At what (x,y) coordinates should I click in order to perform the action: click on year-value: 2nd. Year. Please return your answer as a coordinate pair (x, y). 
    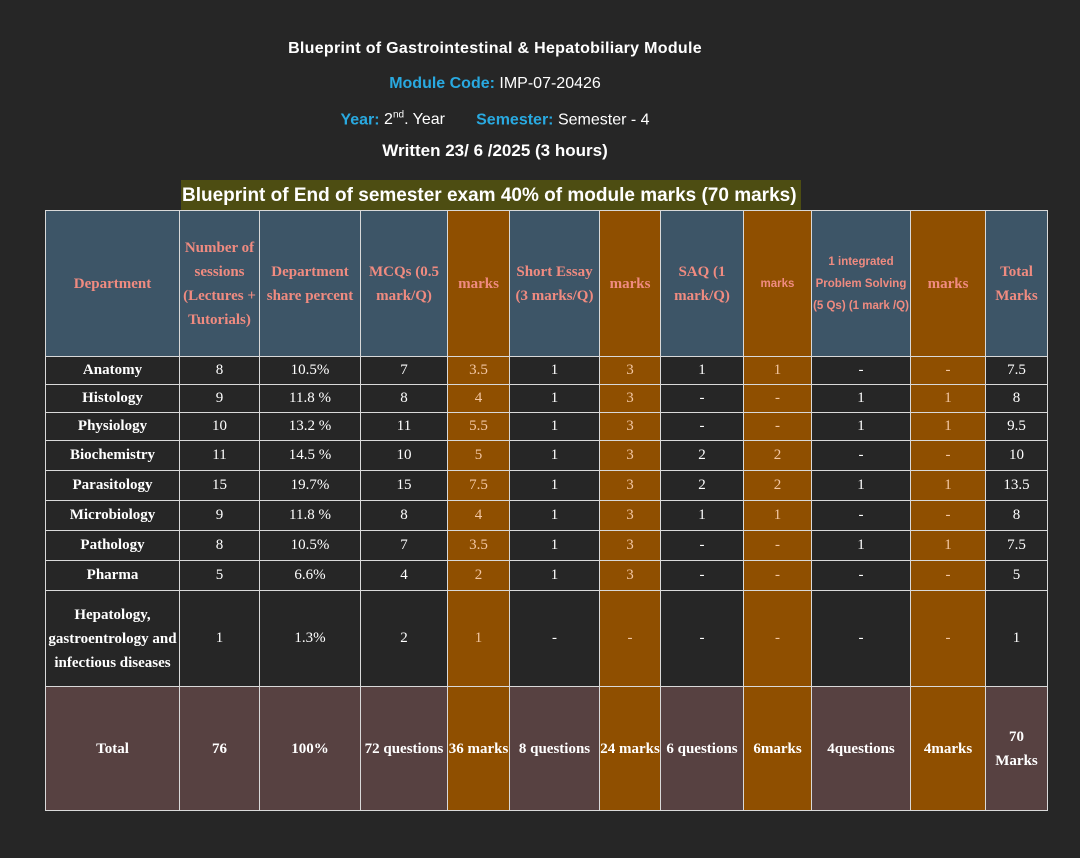
    Looking at the image, I should click on (414, 119).